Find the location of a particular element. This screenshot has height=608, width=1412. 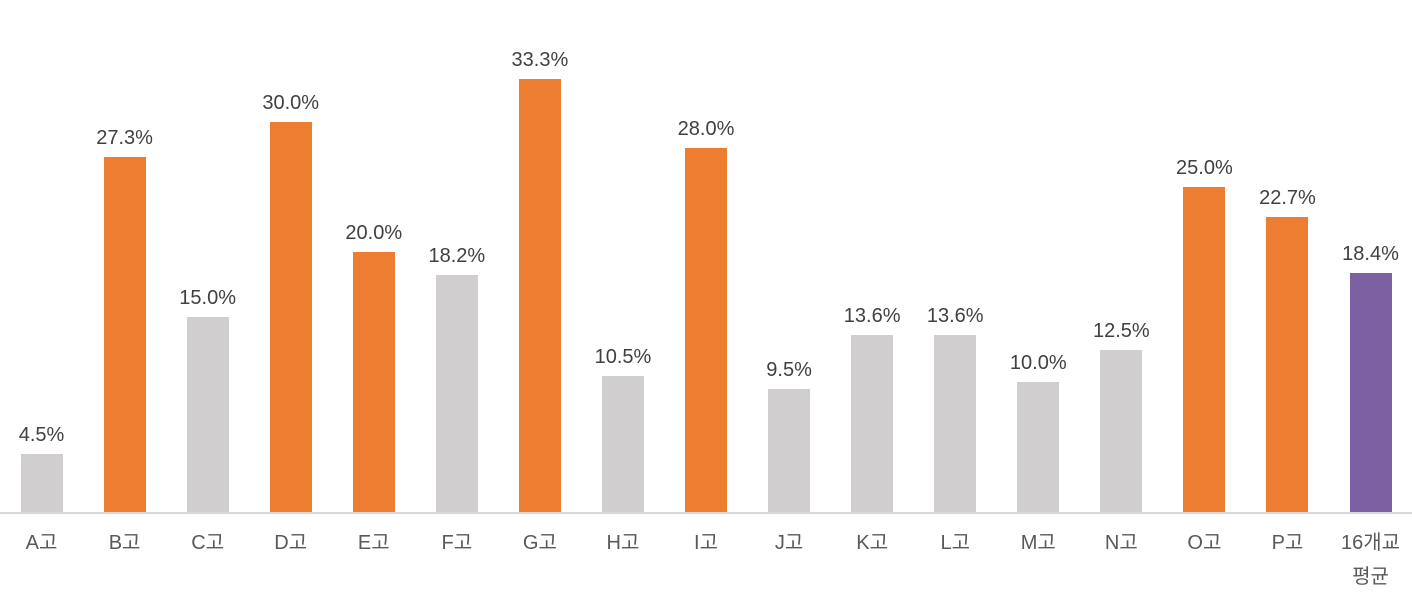

bar-column: 28.0% is located at coordinates (706, 256).